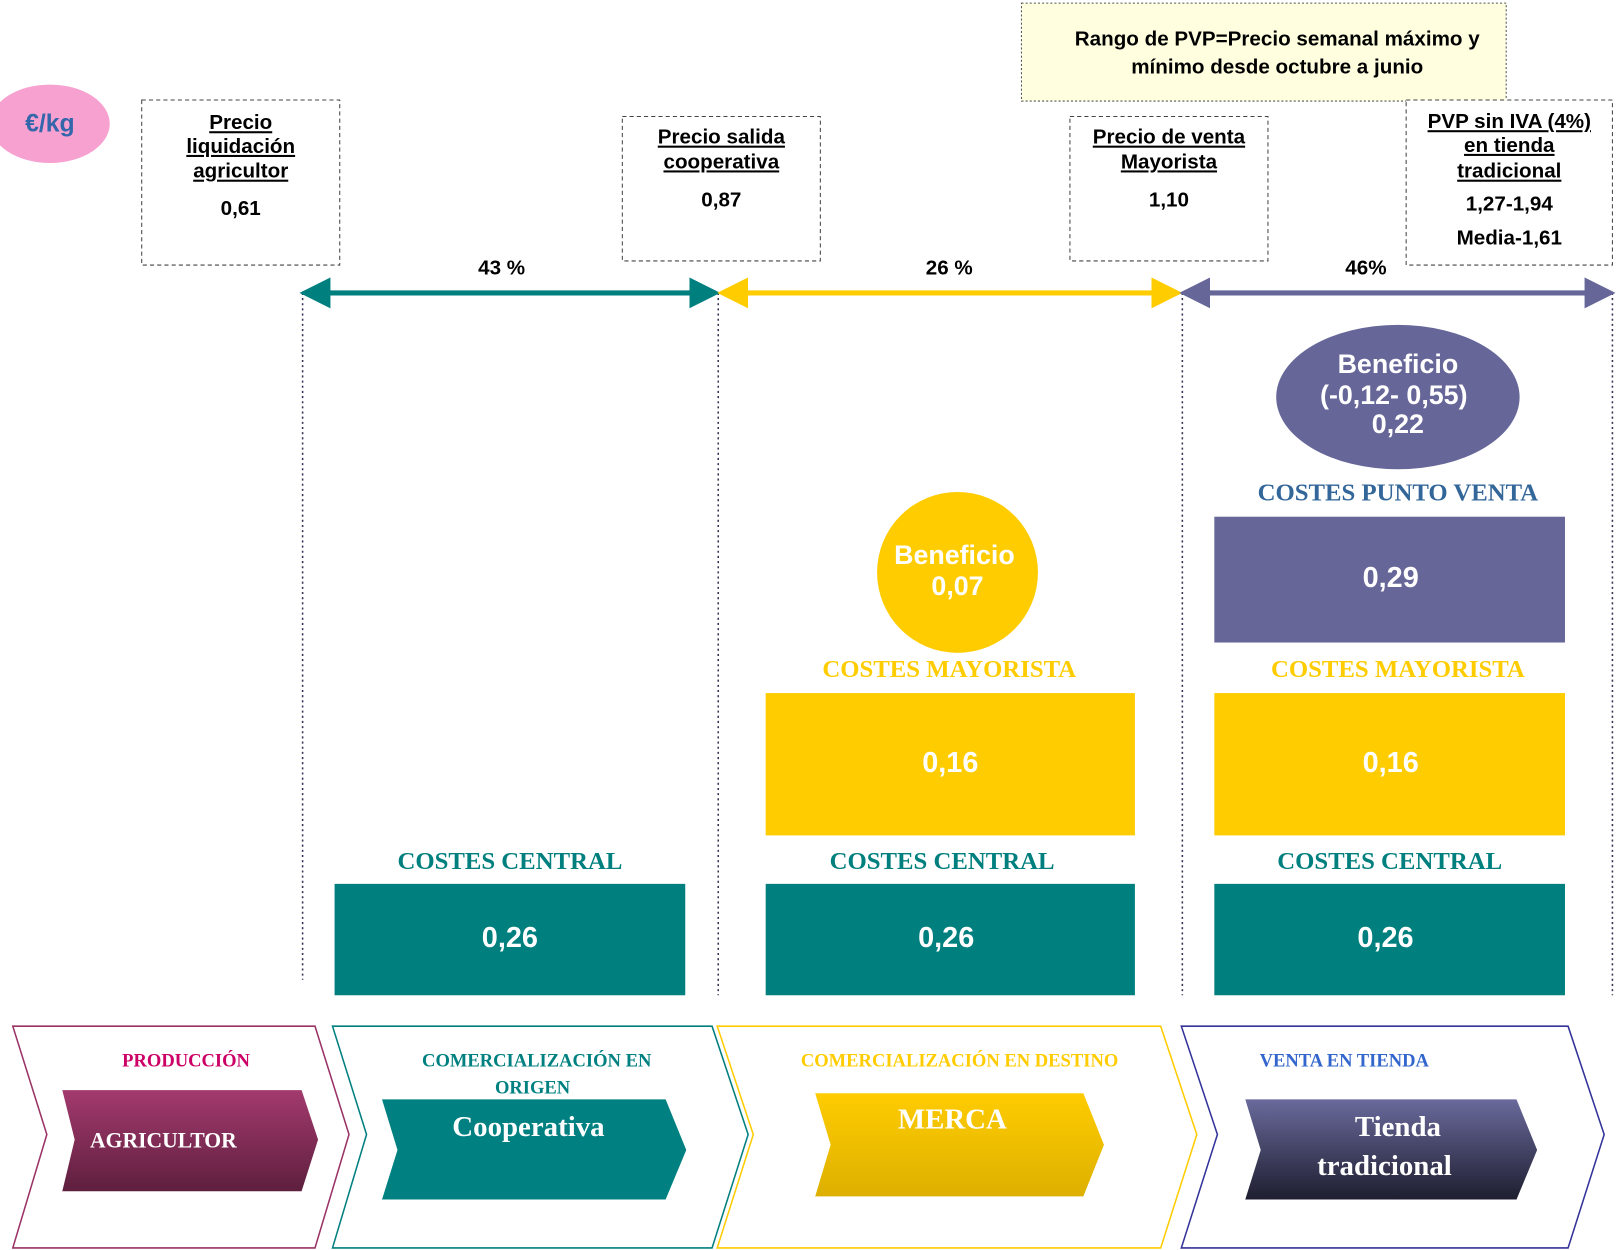 The height and width of the screenshot is (1250, 1618). What do you see at coordinates (163, 1141) in the screenshot?
I see `actor-label: AGRICULTOR` at bounding box center [163, 1141].